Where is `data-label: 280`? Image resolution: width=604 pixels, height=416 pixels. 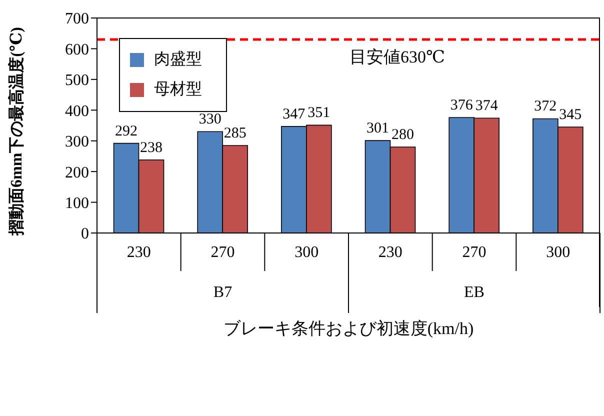
data-label: 280 is located at coordinates (403, 135).